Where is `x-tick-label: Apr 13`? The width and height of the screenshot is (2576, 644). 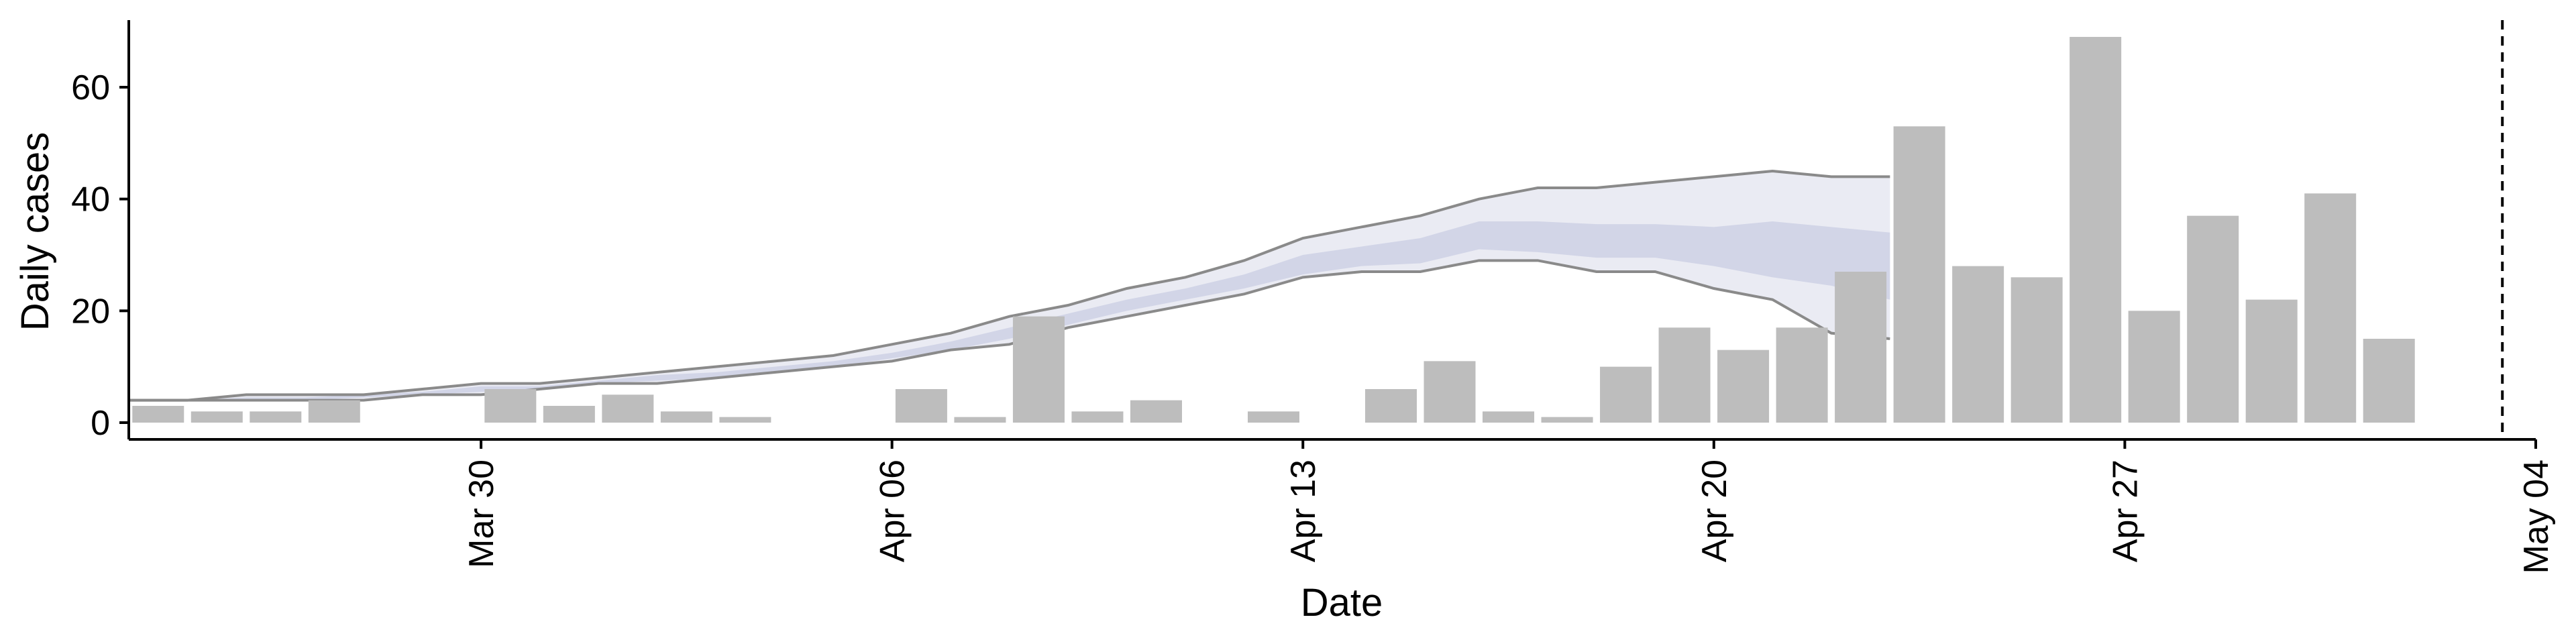
x-tick-label: Apr 13 is located at coordinates (1303, 511).